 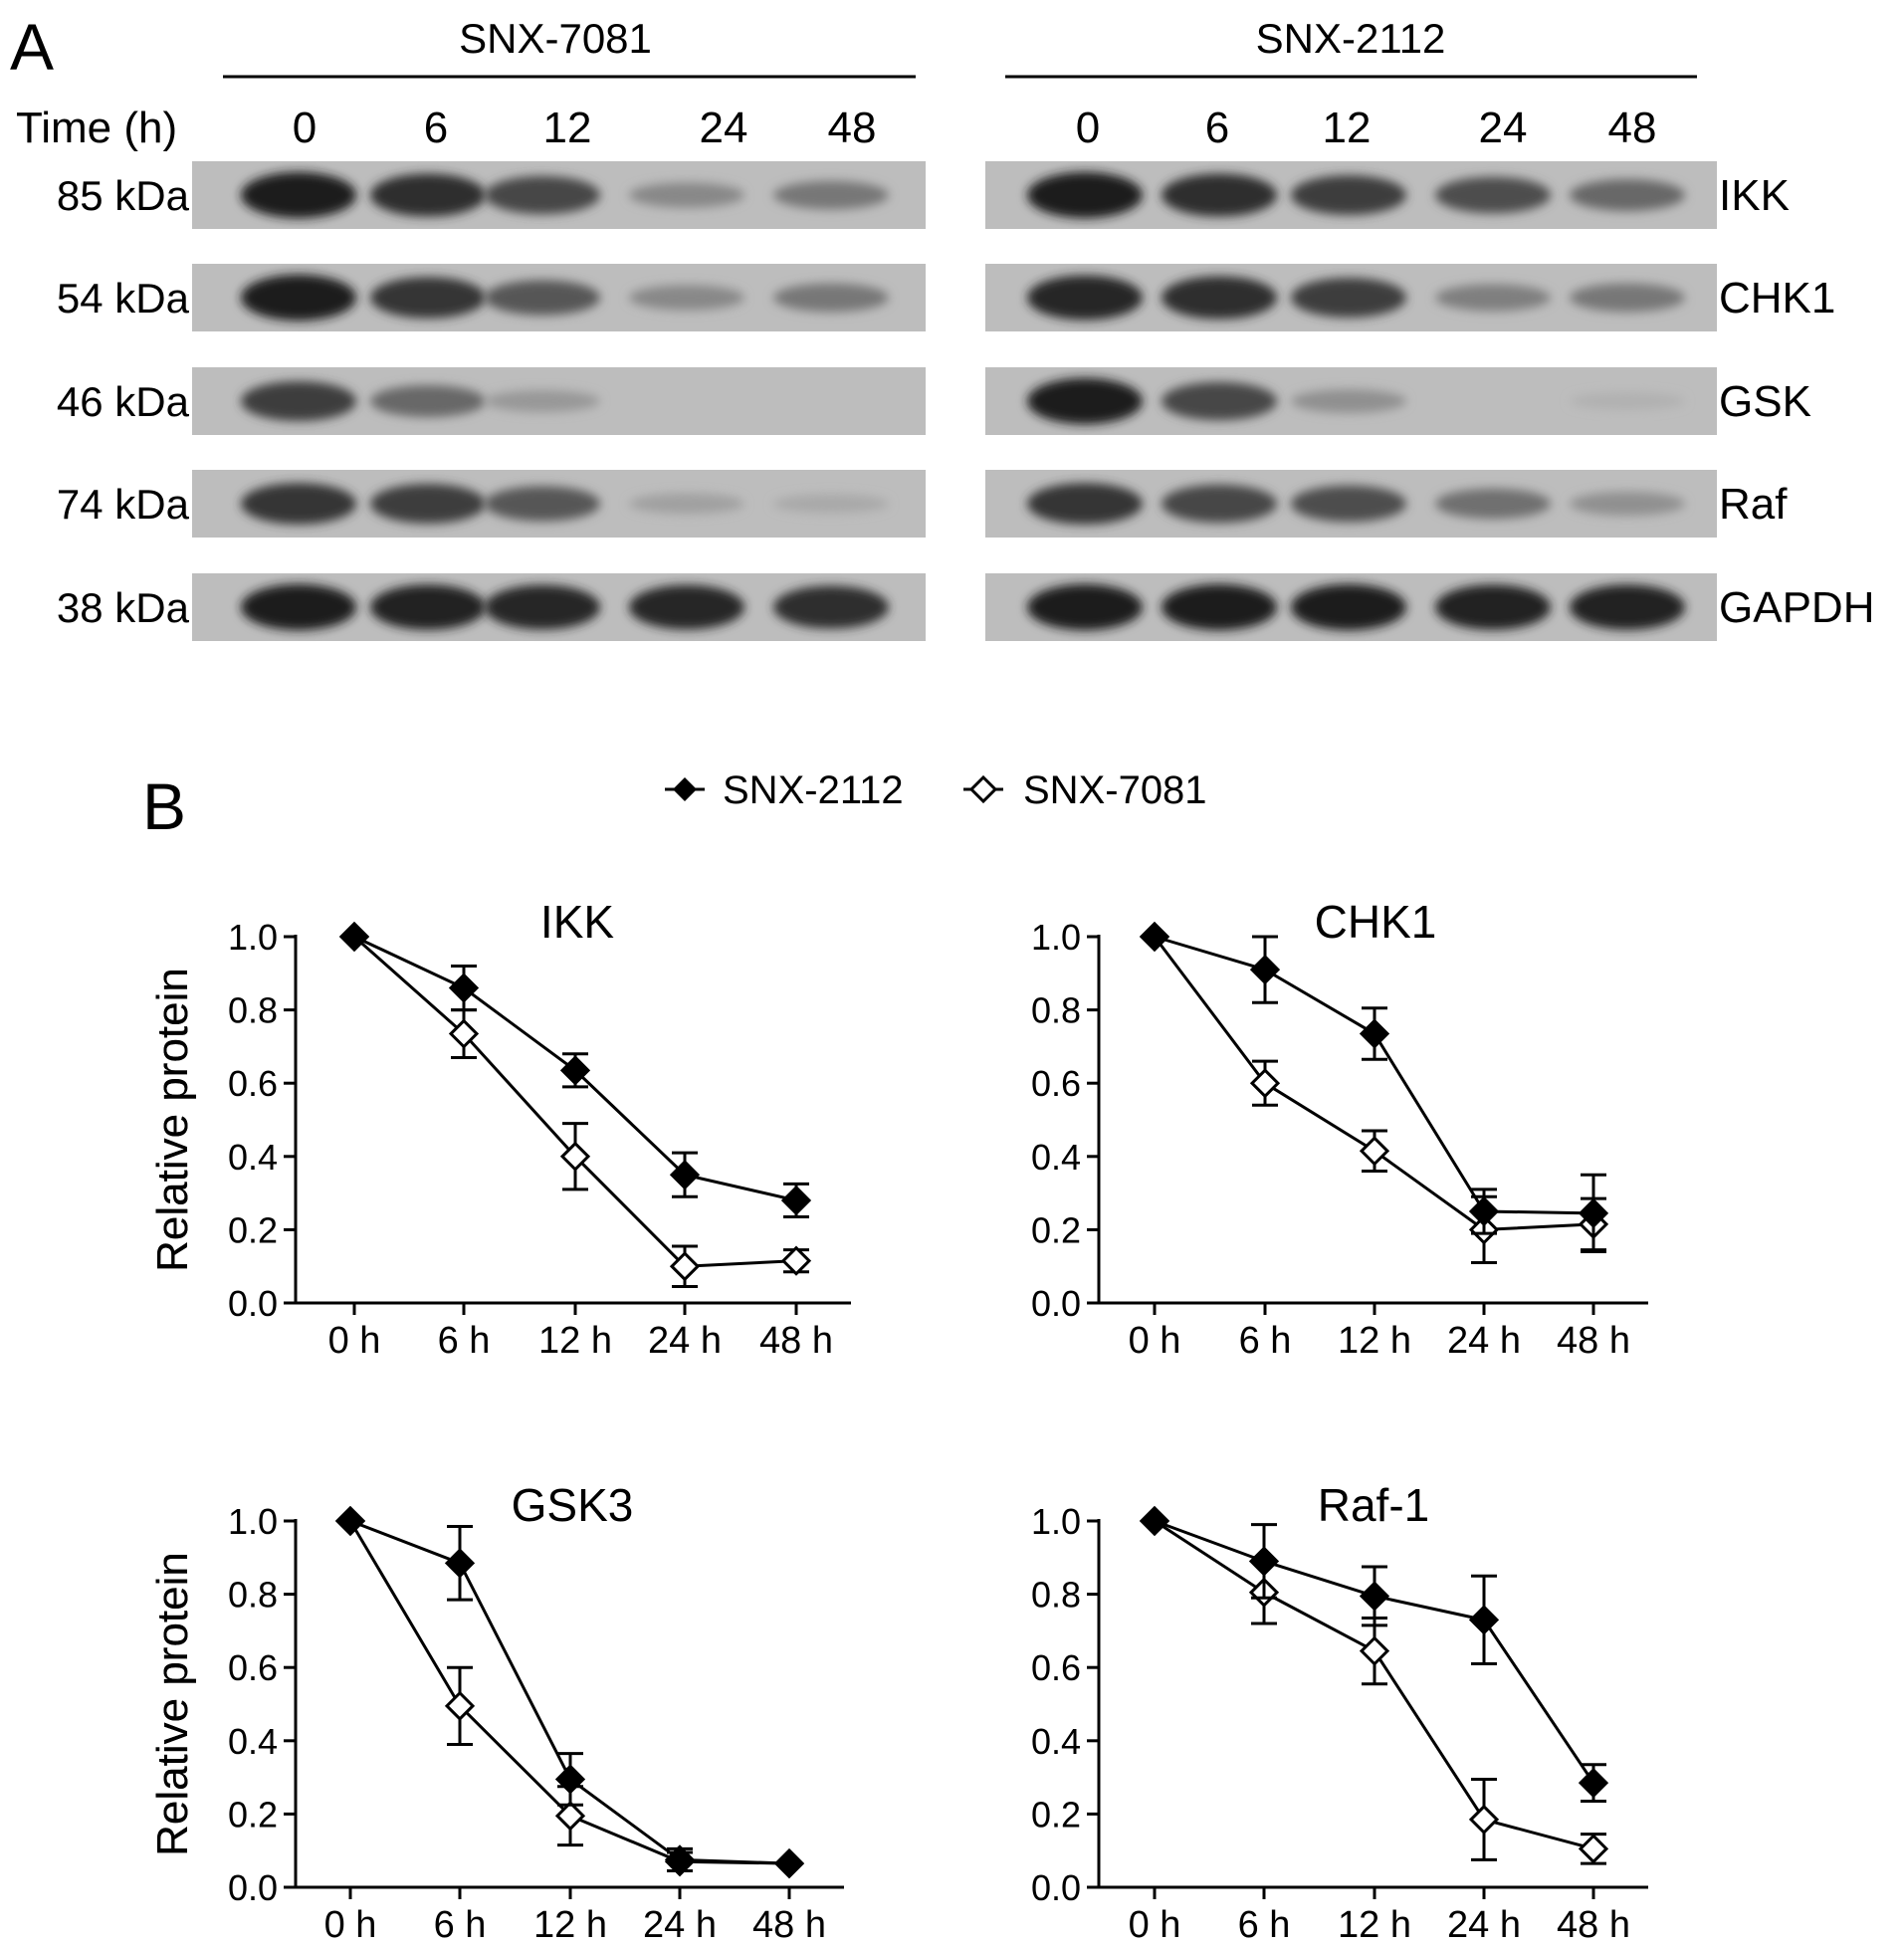 I want to click on x-tick-label: 48 h, so click(x=1593, y=1341).